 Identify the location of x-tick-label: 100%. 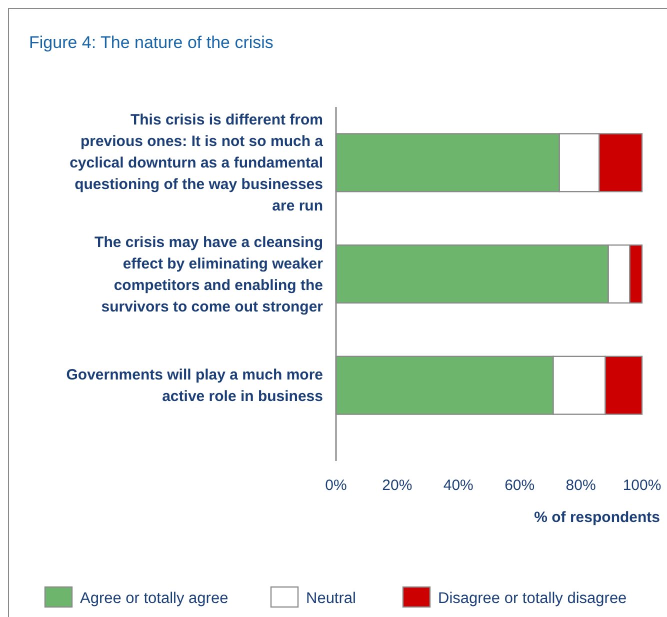
(642, 485).